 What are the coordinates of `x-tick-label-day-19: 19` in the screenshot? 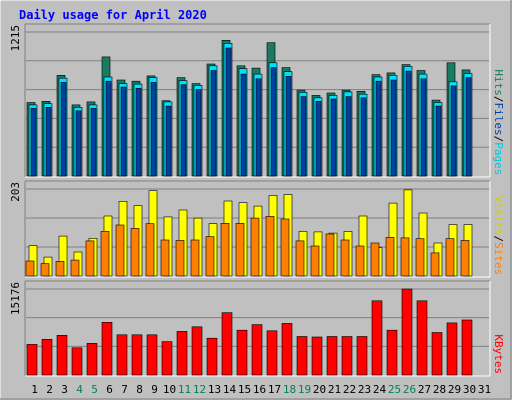 It's located at (304, 389).